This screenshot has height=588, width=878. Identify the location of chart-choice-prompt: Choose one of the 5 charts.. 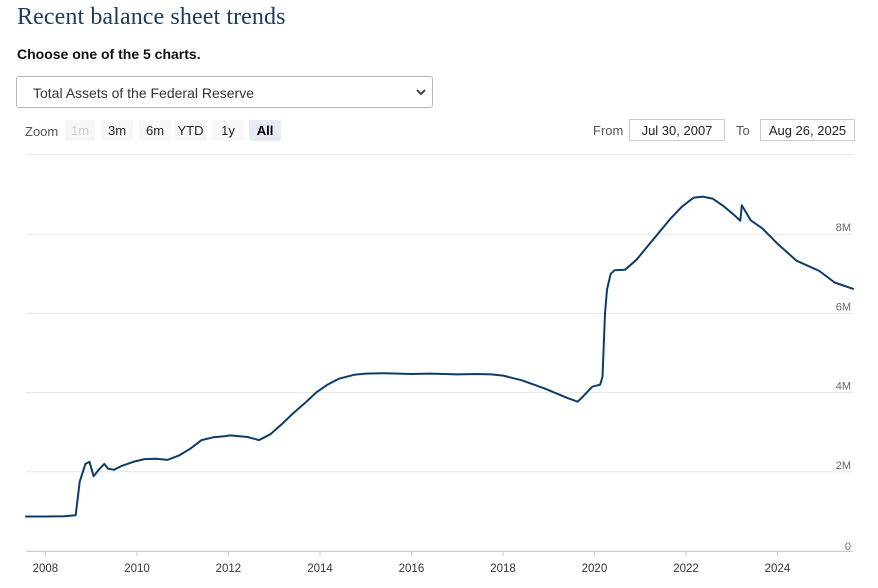
(109, 54).